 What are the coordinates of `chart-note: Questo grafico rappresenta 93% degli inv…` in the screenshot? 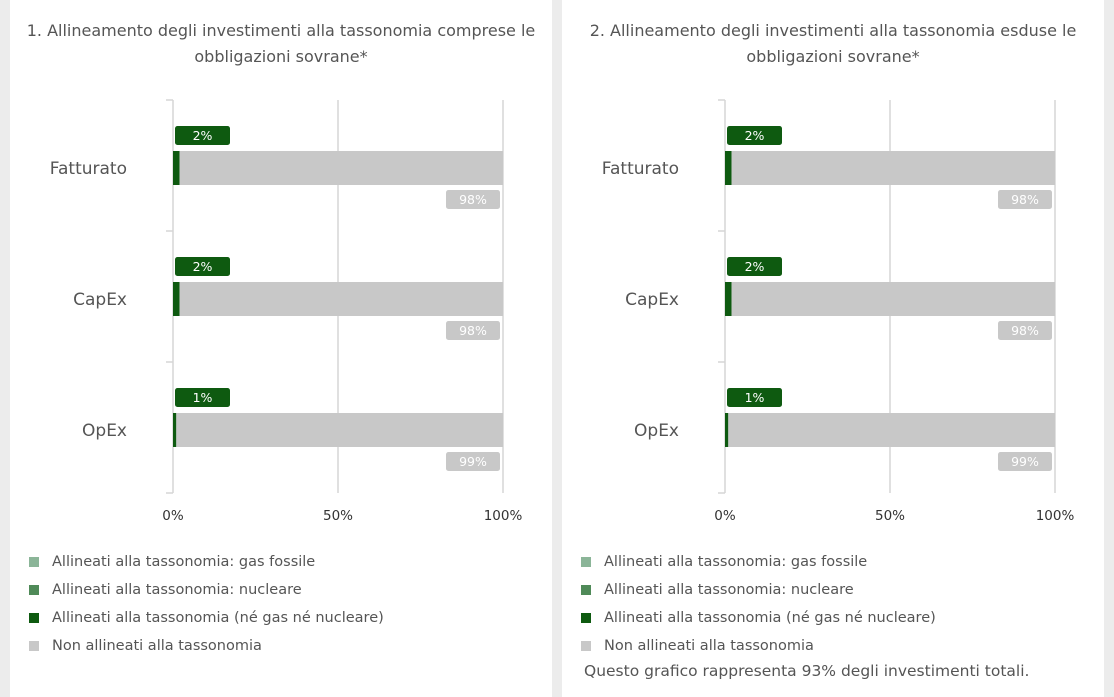 It's located at (807, 671).